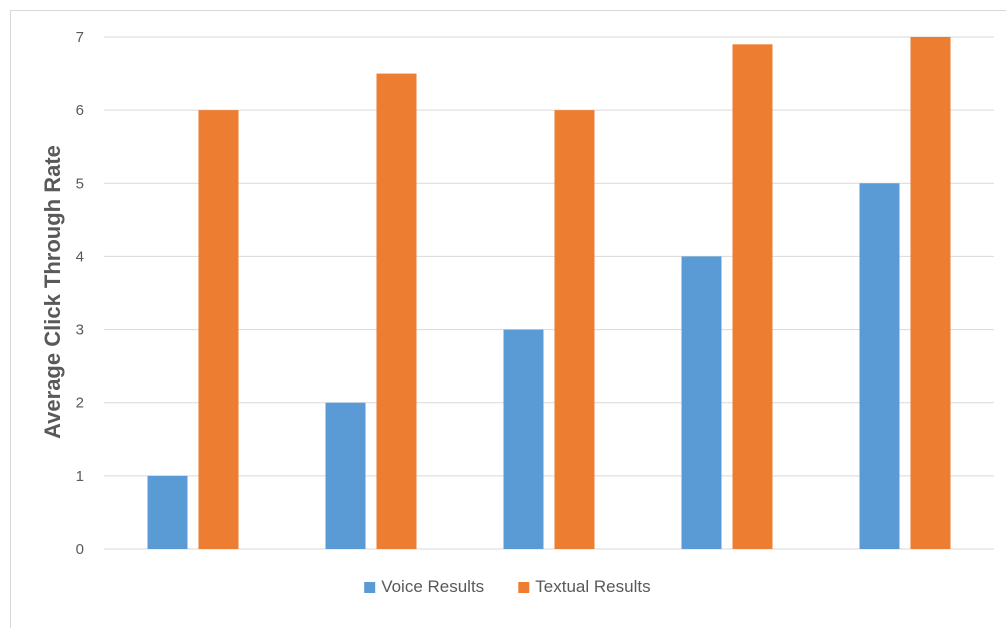 This screenshot has height=628, width=1006. I want to click on y-tick-label: 6, so click(80, 110).